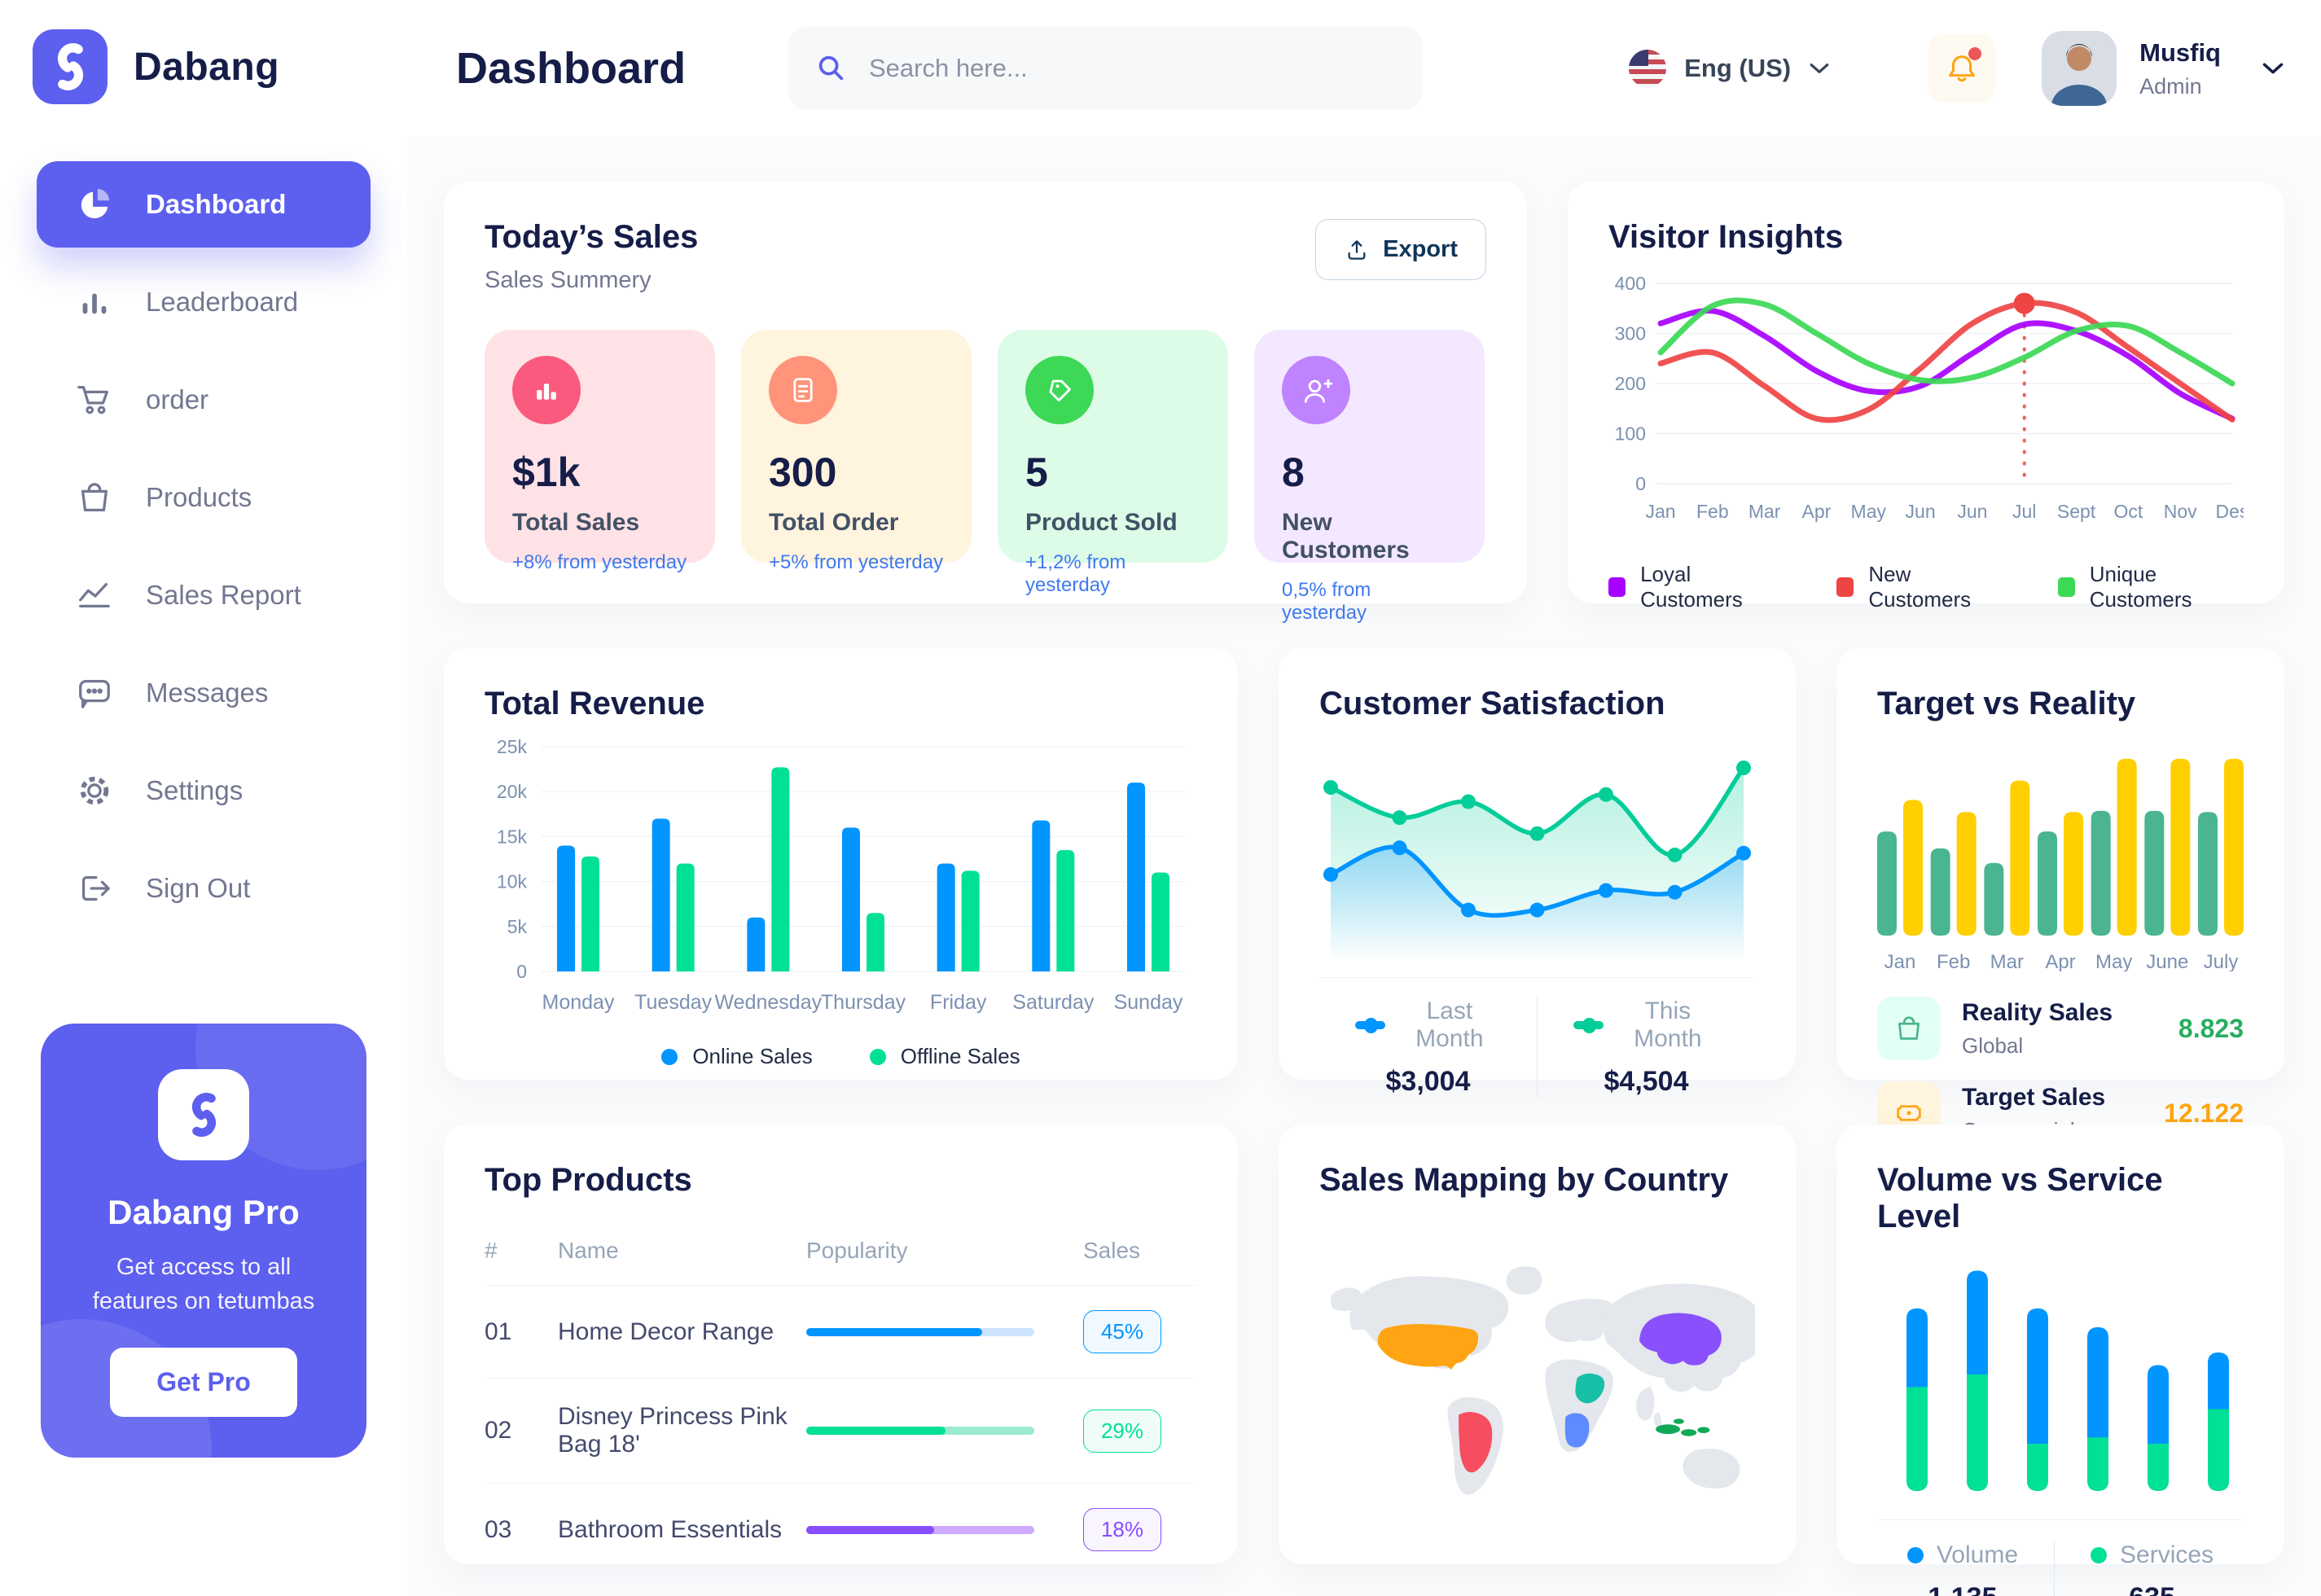 The width and height of the screenshot is (2321, 1596). I want to click on sidebar-item-label: Messages, so click(207, 692).